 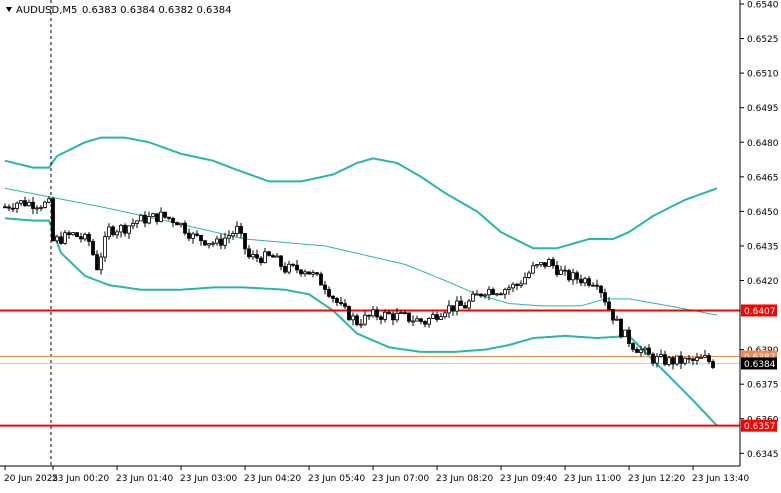 What do you see at coordinates (760, 312) in the screenshot?
I see `price-tag-label: 0.6407` at bounding box center [760, 312].